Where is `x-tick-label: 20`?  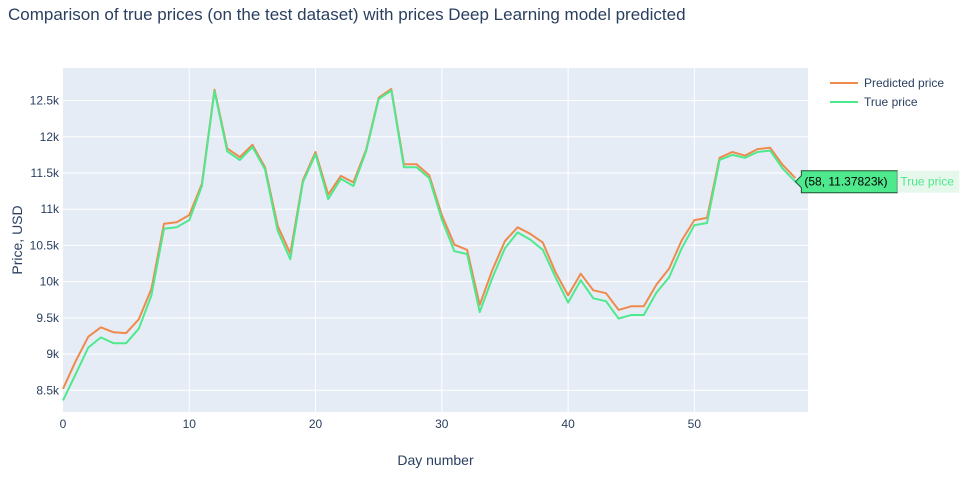 x-tick-label: 20 is located at coordinates (316, 424).